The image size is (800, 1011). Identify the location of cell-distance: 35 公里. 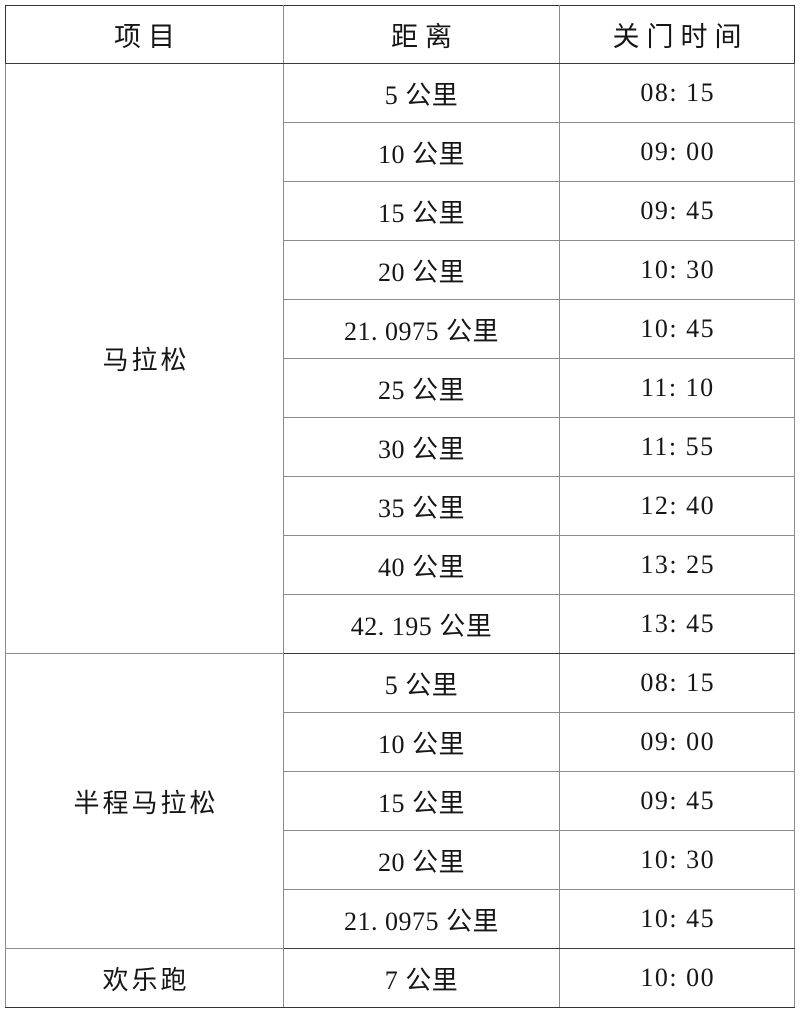
(421, 506).